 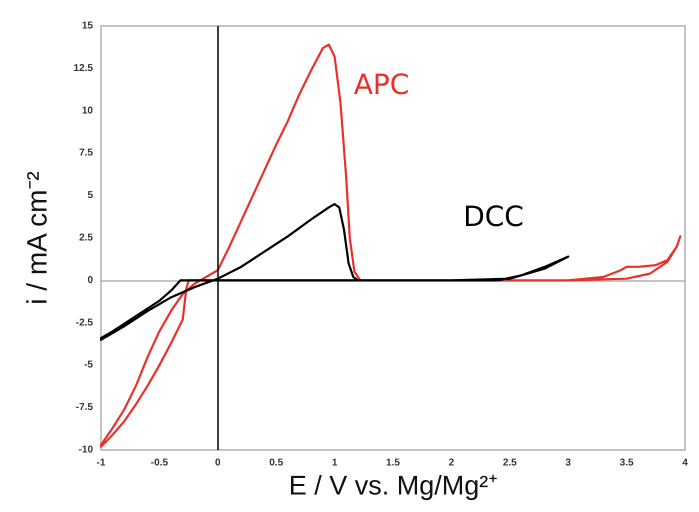 I want to click on x-tick-label: 1.5, so click(x=393, y=463).